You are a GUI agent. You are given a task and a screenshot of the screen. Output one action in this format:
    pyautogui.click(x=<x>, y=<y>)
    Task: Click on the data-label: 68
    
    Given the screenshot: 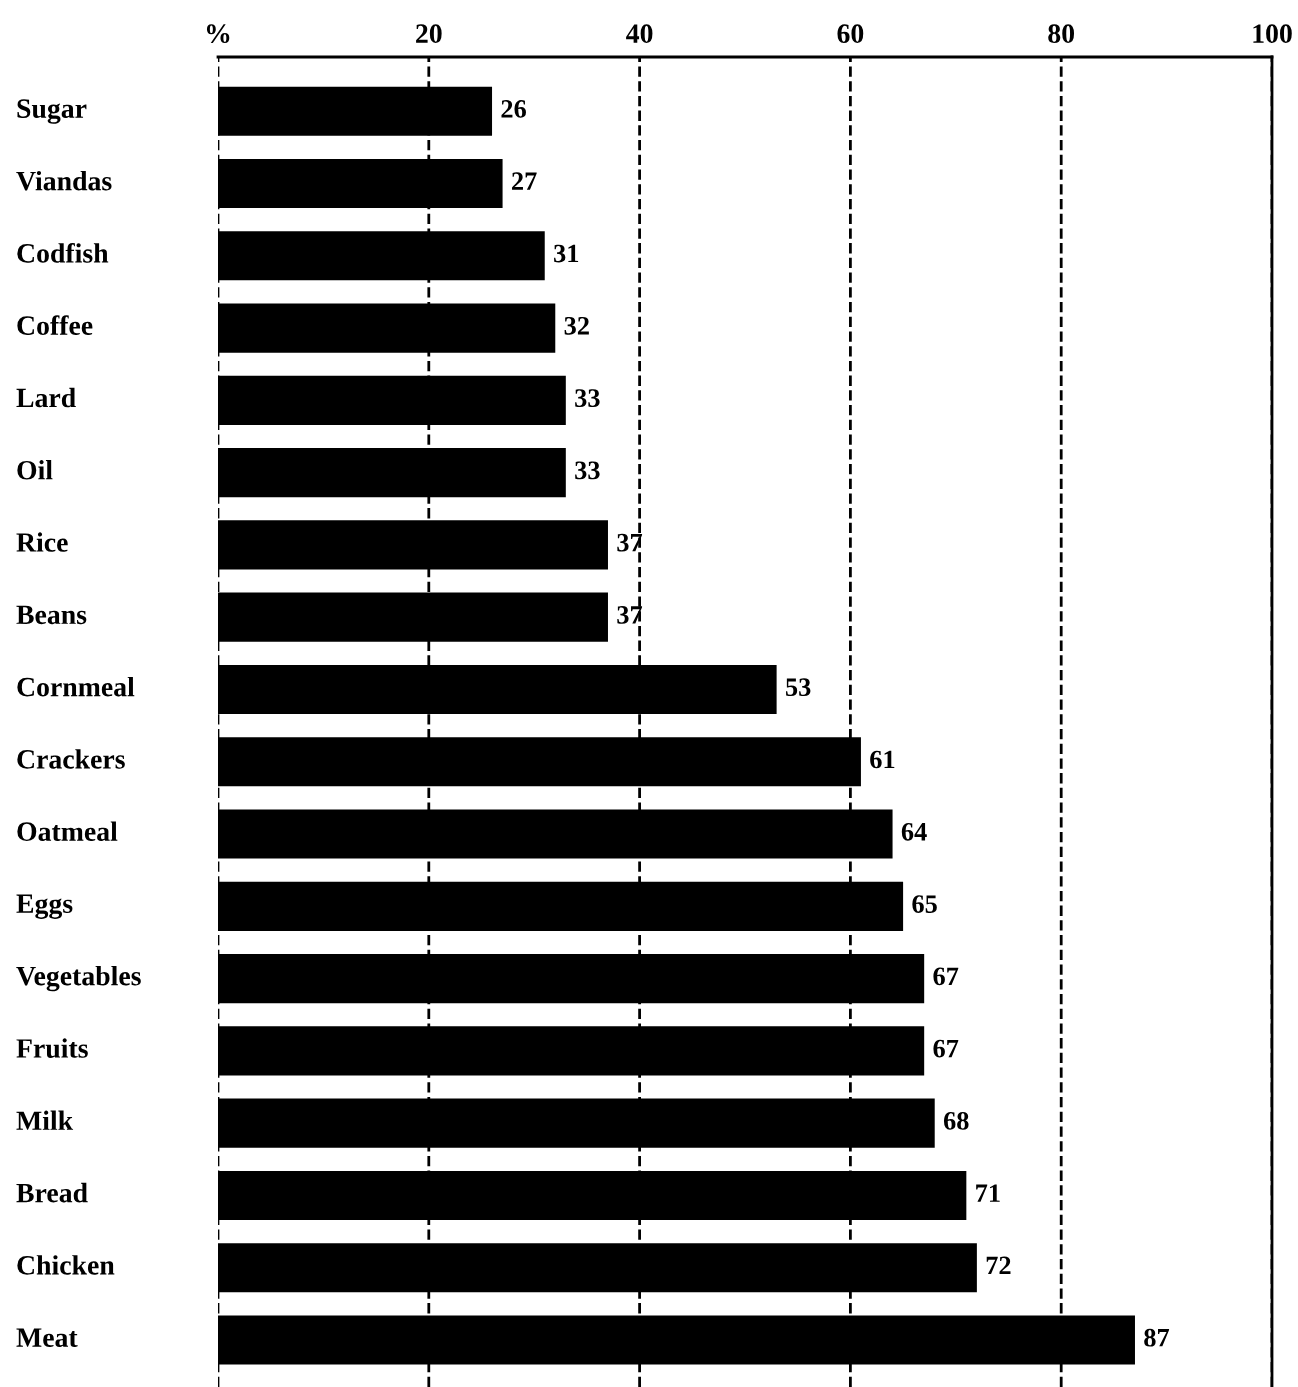 What is the action you would take?
    pyautogui.click(x=956, y=1120)
    